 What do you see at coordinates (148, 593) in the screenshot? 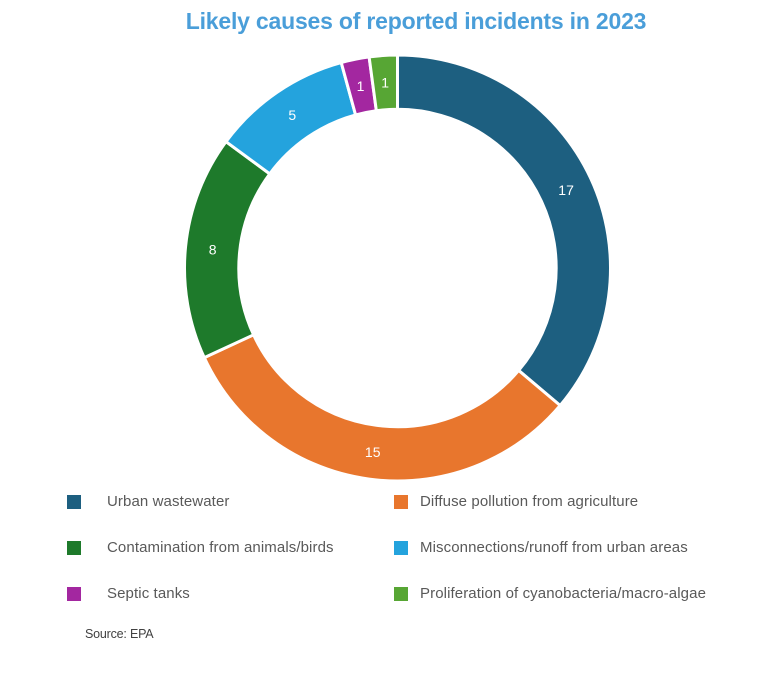
I see `legend-label: Septic tanks` at bounding box center [148, 593].